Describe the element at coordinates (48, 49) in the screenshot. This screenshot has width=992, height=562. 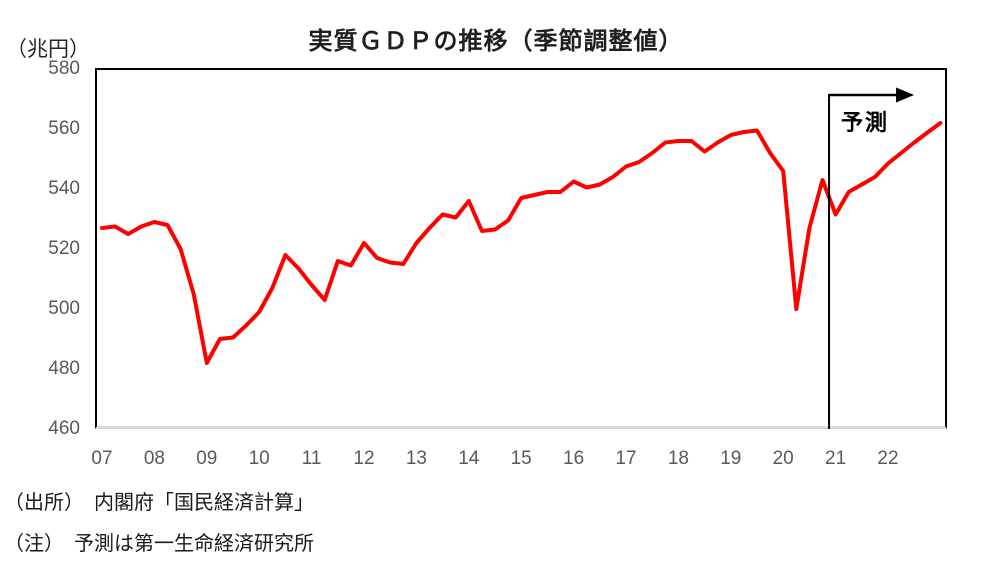
I see `y-axis-unit-label: （兆円）` at that location.